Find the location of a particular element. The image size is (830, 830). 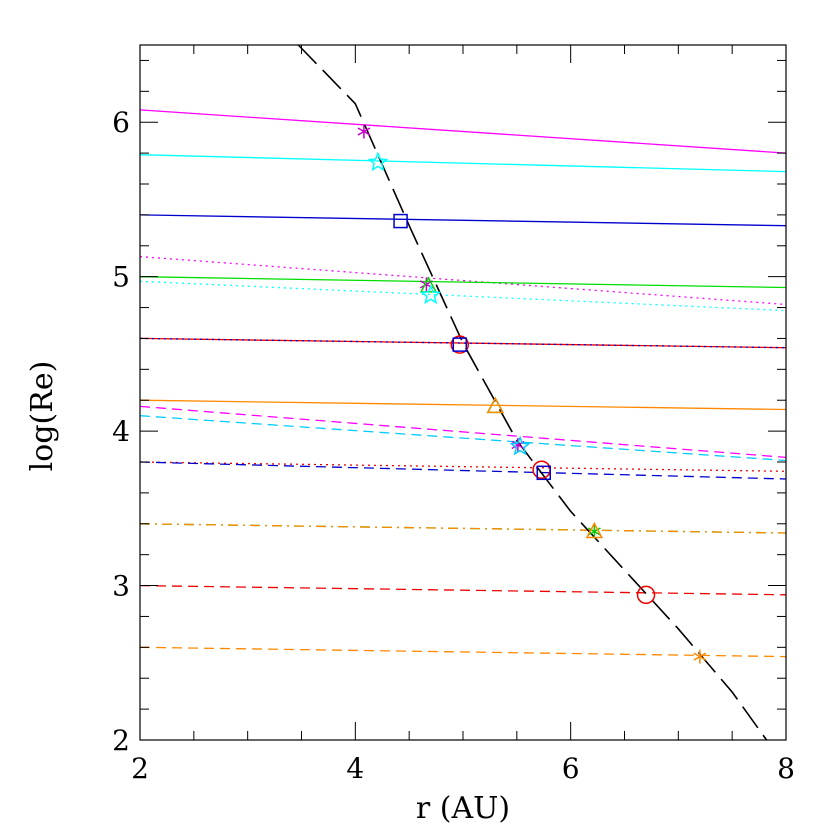

x-tick-label: 2 is located at coordinates (140, 768).